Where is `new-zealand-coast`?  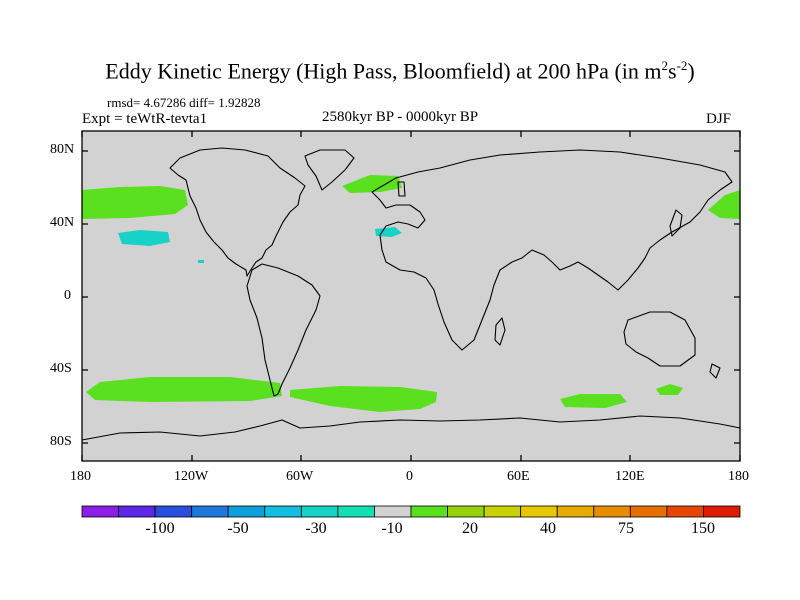
new-zealand-coast is located at coordinates (715, 371).